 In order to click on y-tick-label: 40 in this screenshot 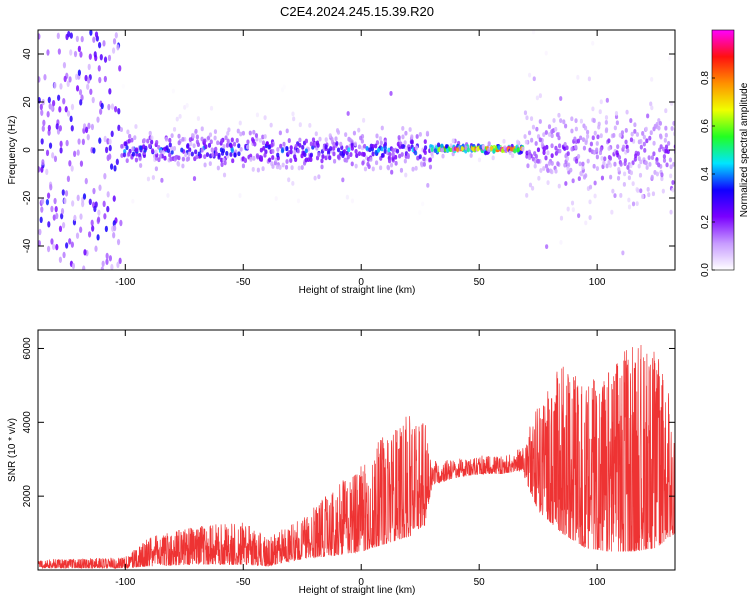, I will do `click(27, 54)`.